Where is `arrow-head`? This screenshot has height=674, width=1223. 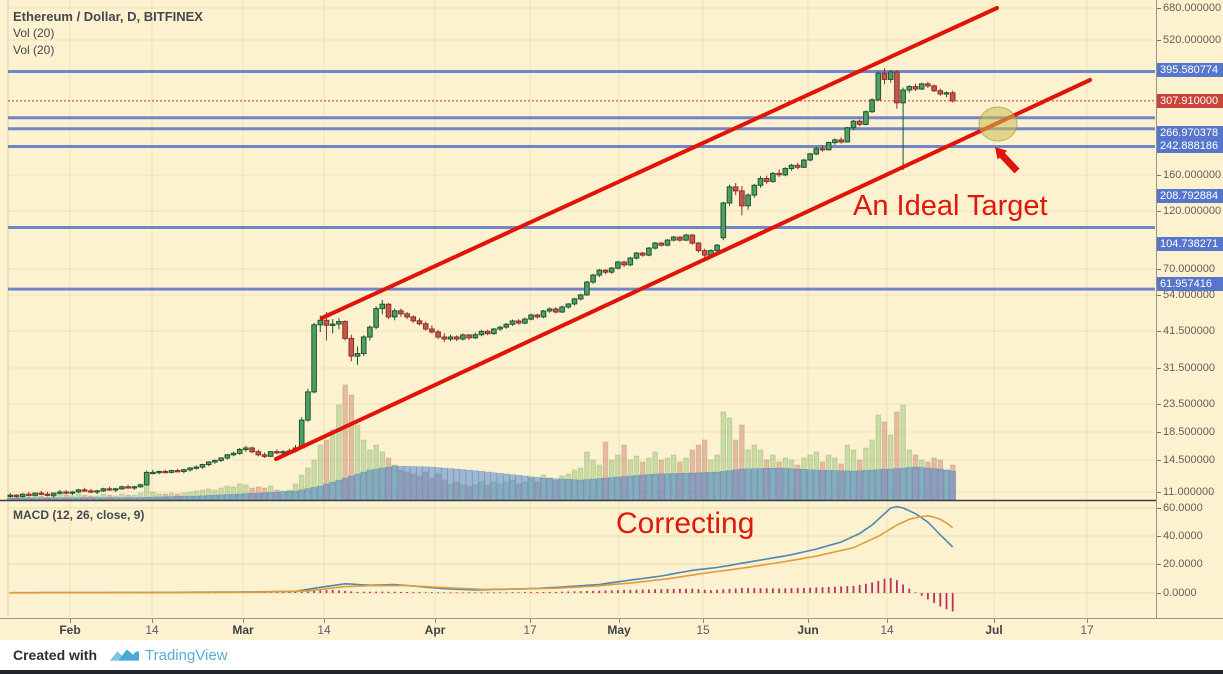
arrow-head is located at coordinates (1001, 153).